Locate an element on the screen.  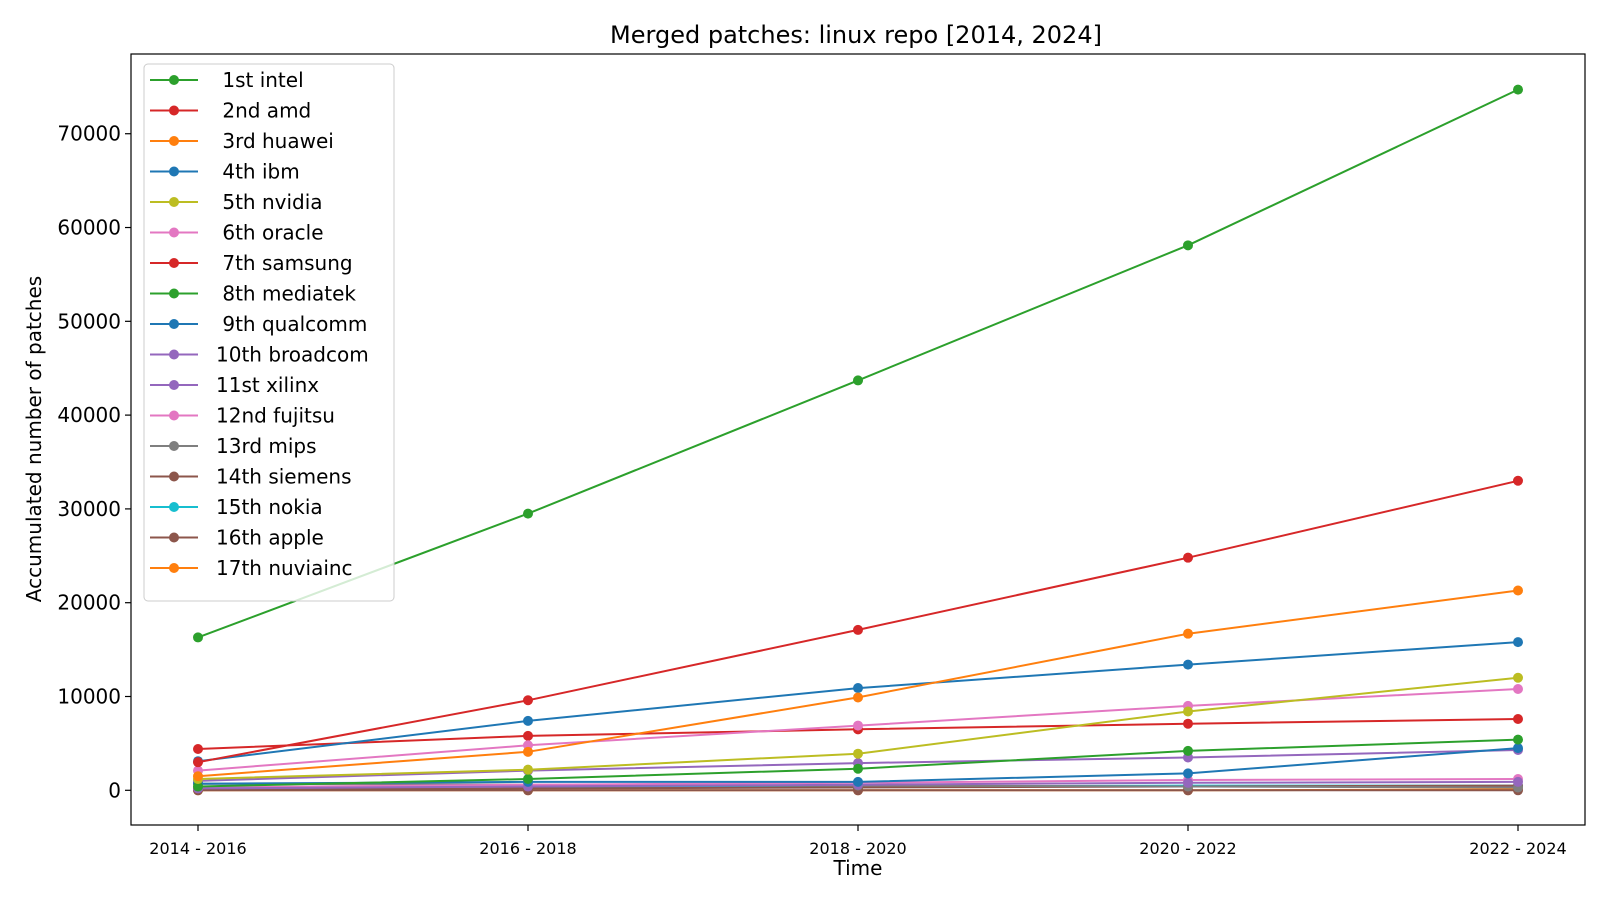
legend-item: 14th siemens is located at coordinates (251, 477).